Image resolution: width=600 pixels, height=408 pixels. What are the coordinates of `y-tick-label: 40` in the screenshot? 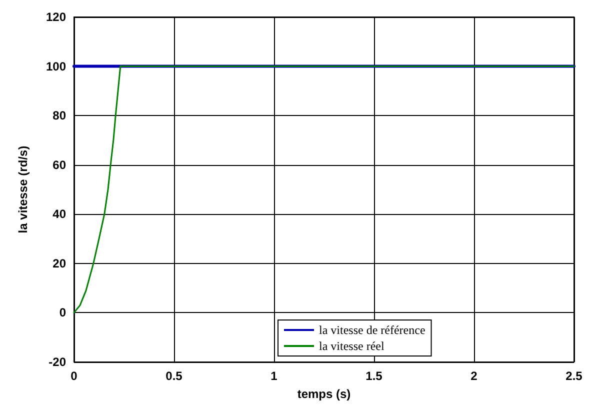 It's located at (59, 214).